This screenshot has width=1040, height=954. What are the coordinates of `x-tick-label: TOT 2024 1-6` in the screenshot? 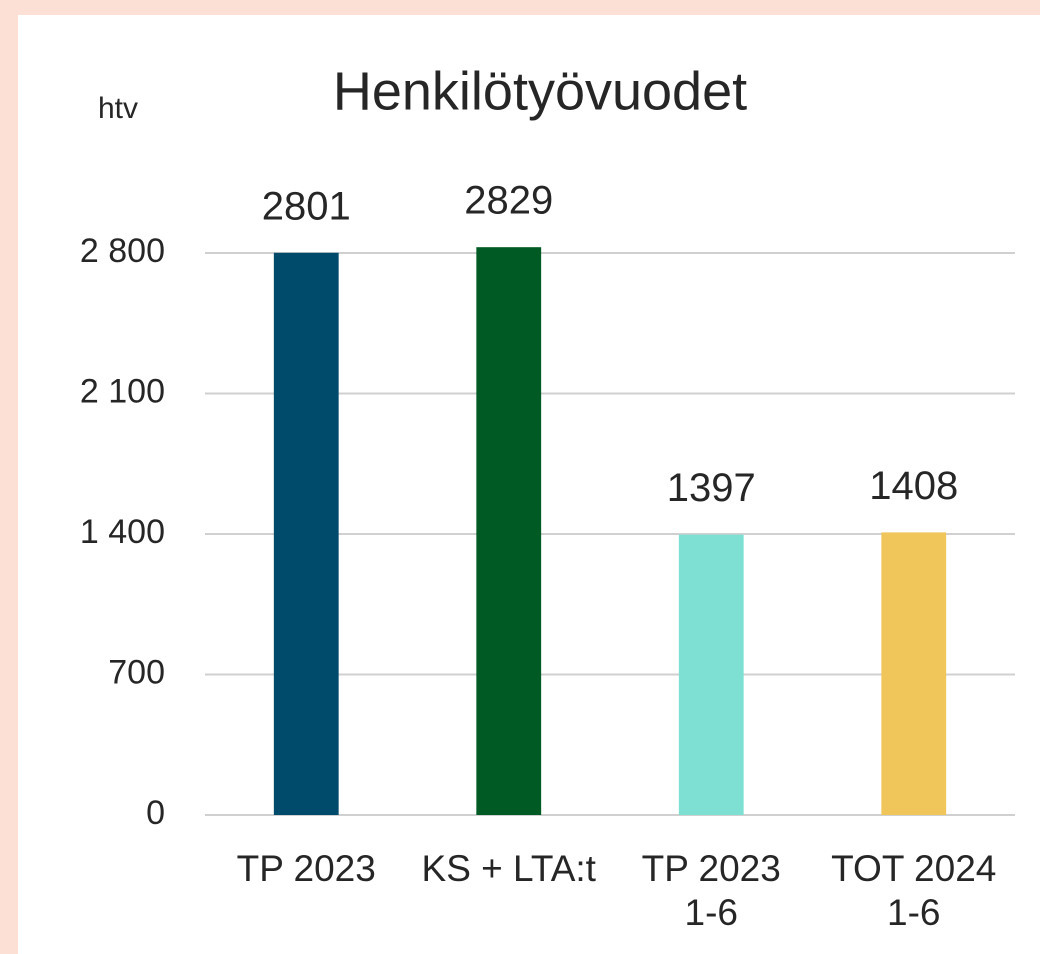 It's located at (914, 890).